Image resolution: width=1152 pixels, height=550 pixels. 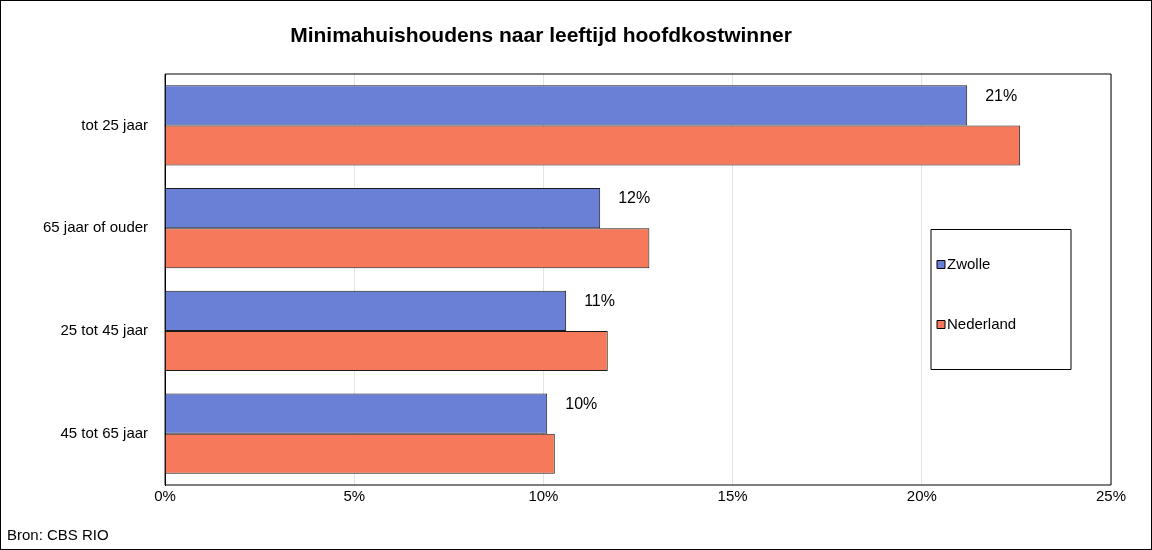 I want to click on data-label: 10%, so click(x=581, y=403).